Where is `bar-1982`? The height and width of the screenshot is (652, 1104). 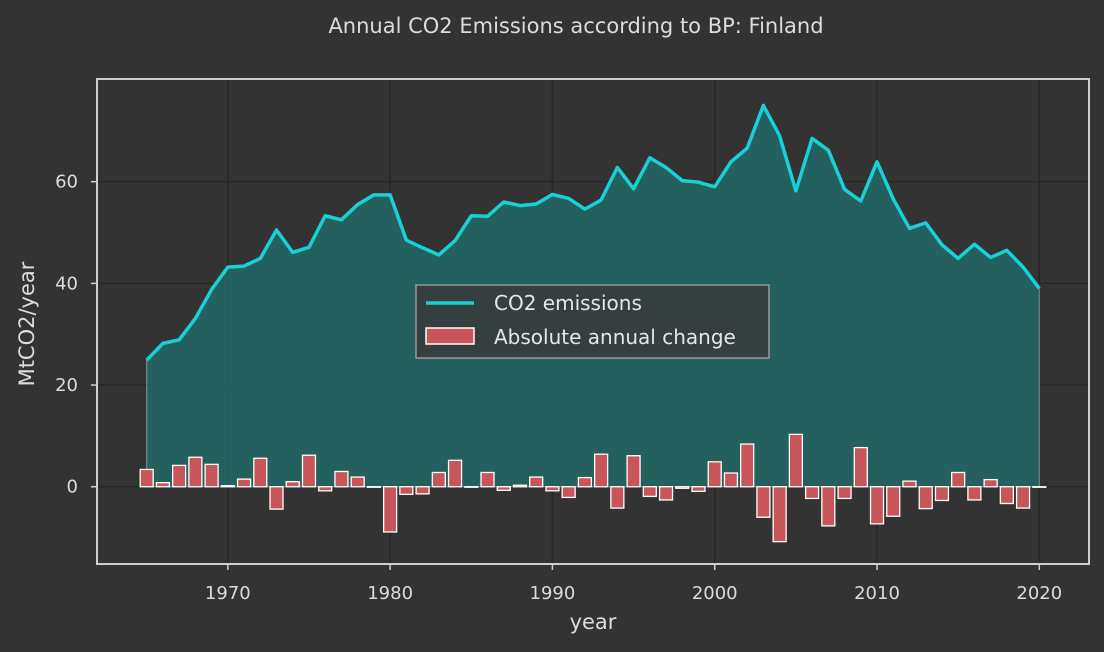
bar-1982 is located at coordinates (422, 490).